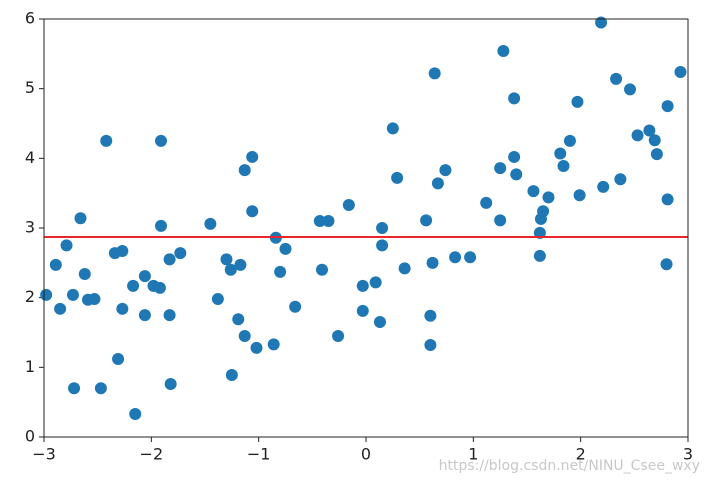  What do you see at coordinates (152, 454) in the screenshot?
I see `x-tick-label: −2` at bounding box center [152, 454].